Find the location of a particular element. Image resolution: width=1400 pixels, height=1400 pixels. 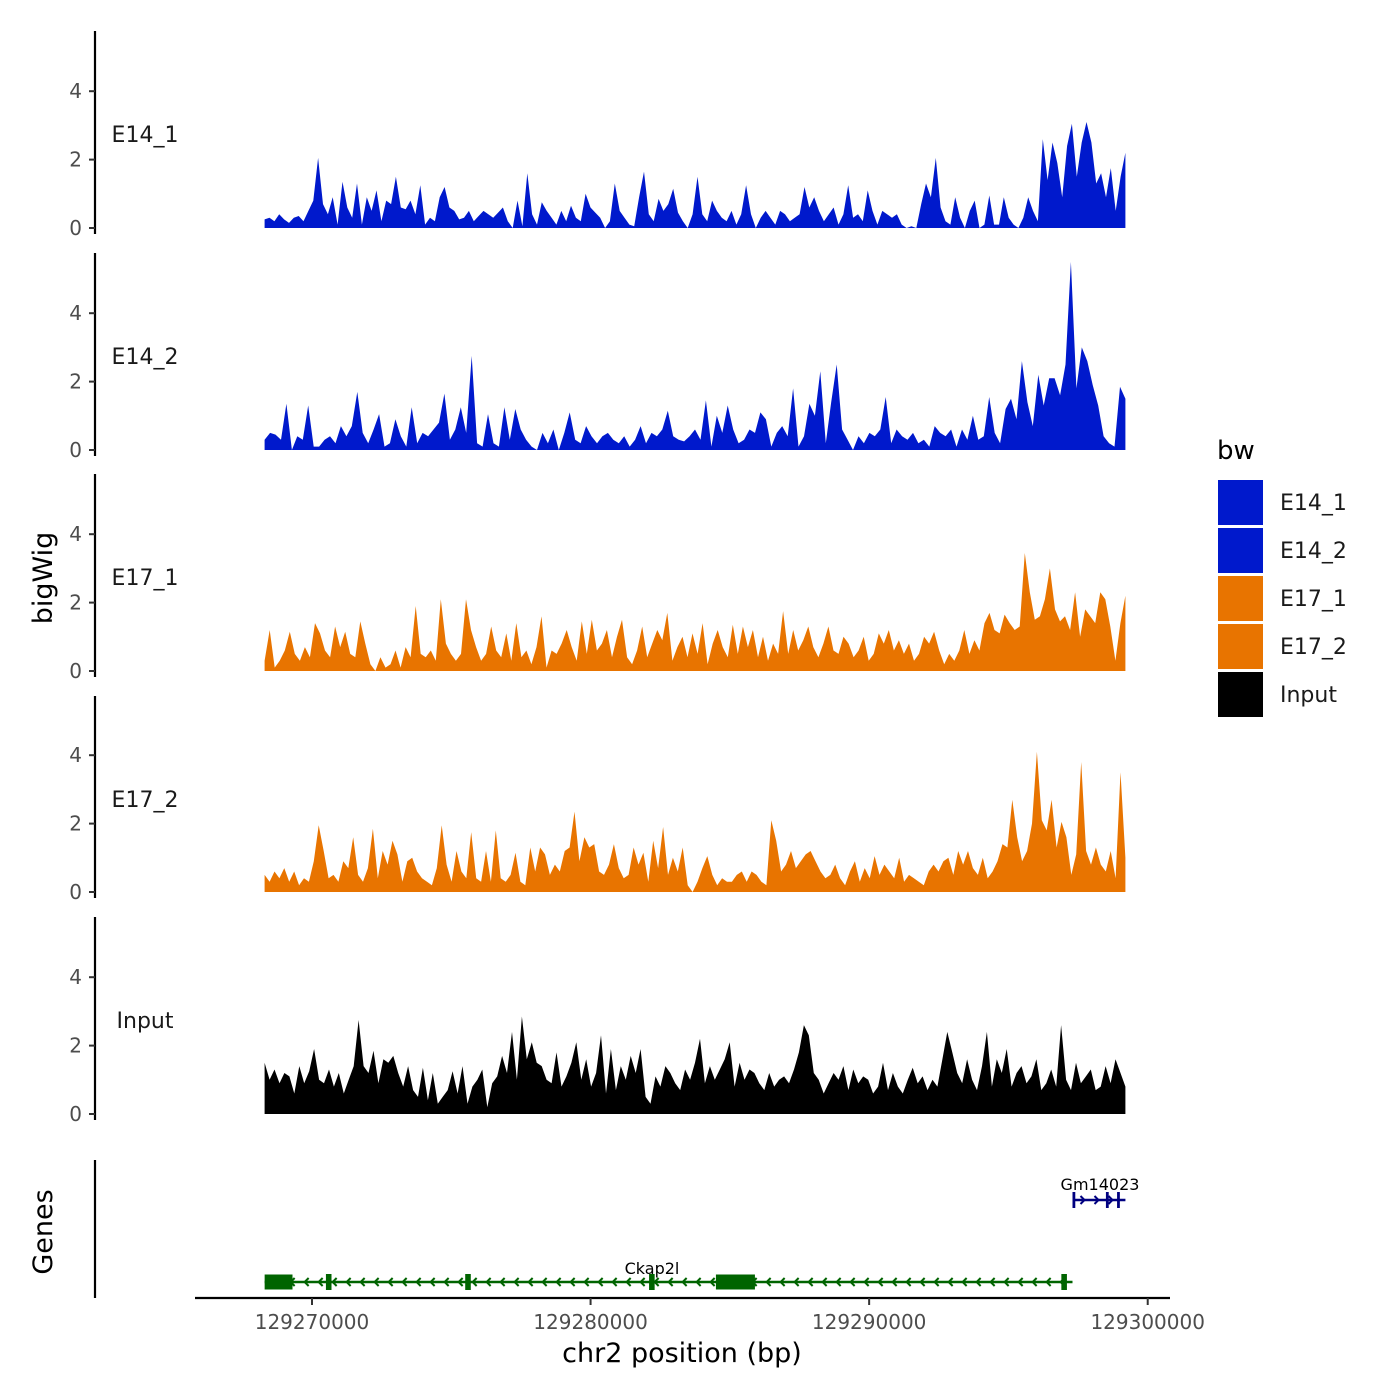

legend-item-input: Input is located at coordinates (1277, 694).